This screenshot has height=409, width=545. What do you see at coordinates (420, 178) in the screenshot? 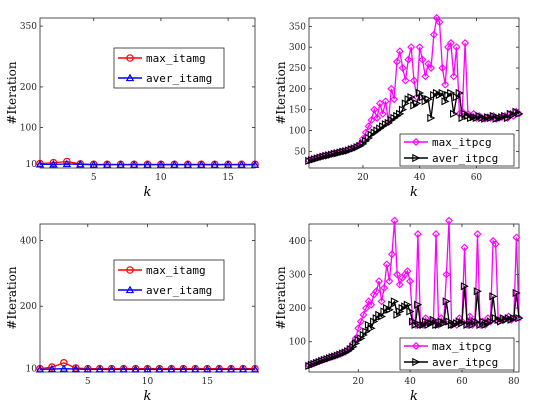
I see `x-tick-label: 40` at bounding box center [420, 178].